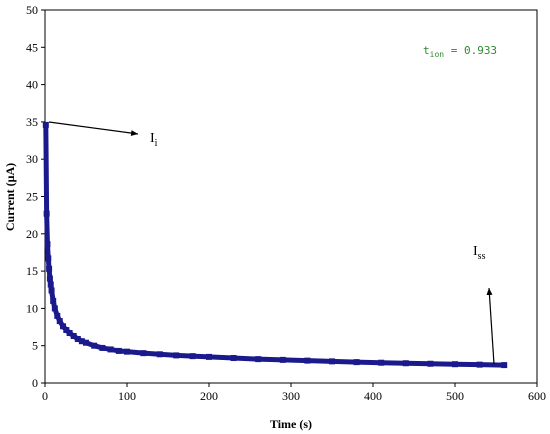  What do you see at coordinates (32, 85) in the screenshot?
I see `y-tick-label: 40` at bounding box center [32, 85].